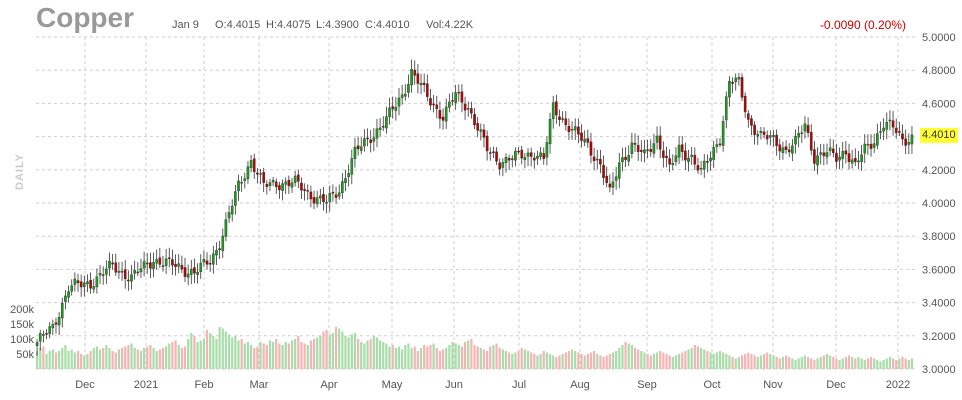  What do you see at coordinates (337, 25) in the screenshot?
I see `low-value: L:4.3900` at bounding box center [337, 25].